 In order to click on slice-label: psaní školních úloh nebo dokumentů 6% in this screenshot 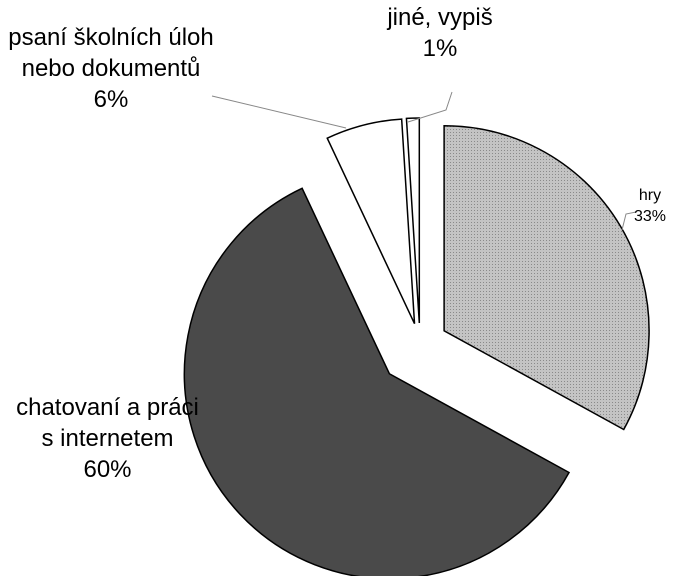, I will do `click(111, 69)`.